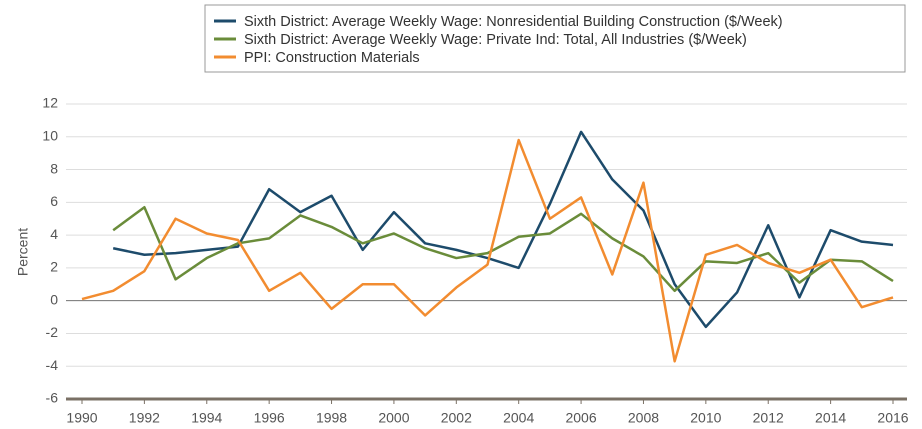  Describe the element at coordinates (269, 418) in the screenshot. I see `x-tick-label: 1996` at that location.